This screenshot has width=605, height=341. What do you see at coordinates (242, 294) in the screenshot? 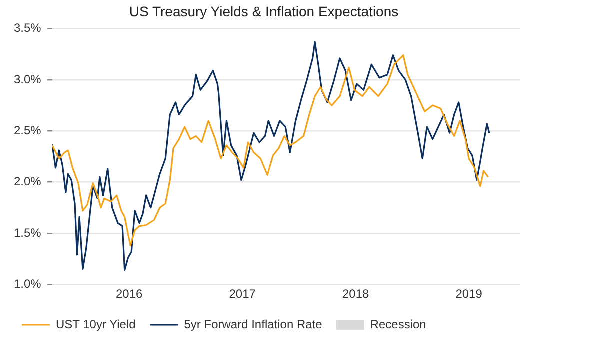
I see `x-tick-label: 2017` at bounding box center [242, 294].